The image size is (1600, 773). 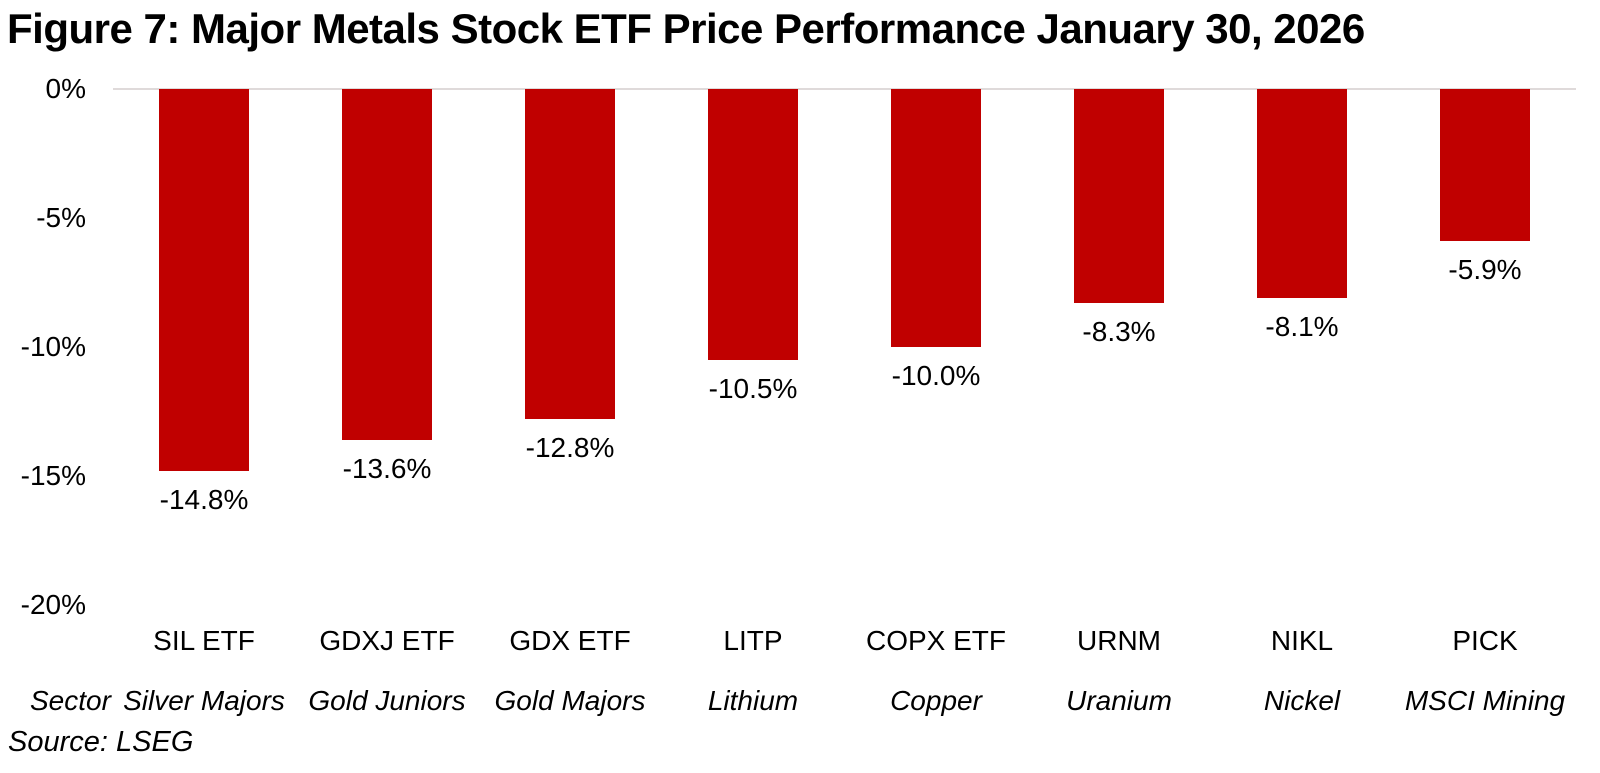 What do you see at coordinates (753, 388) in the screenshot?
I see `bar-value-label: -10.5%` at bounding box center [753, 388].